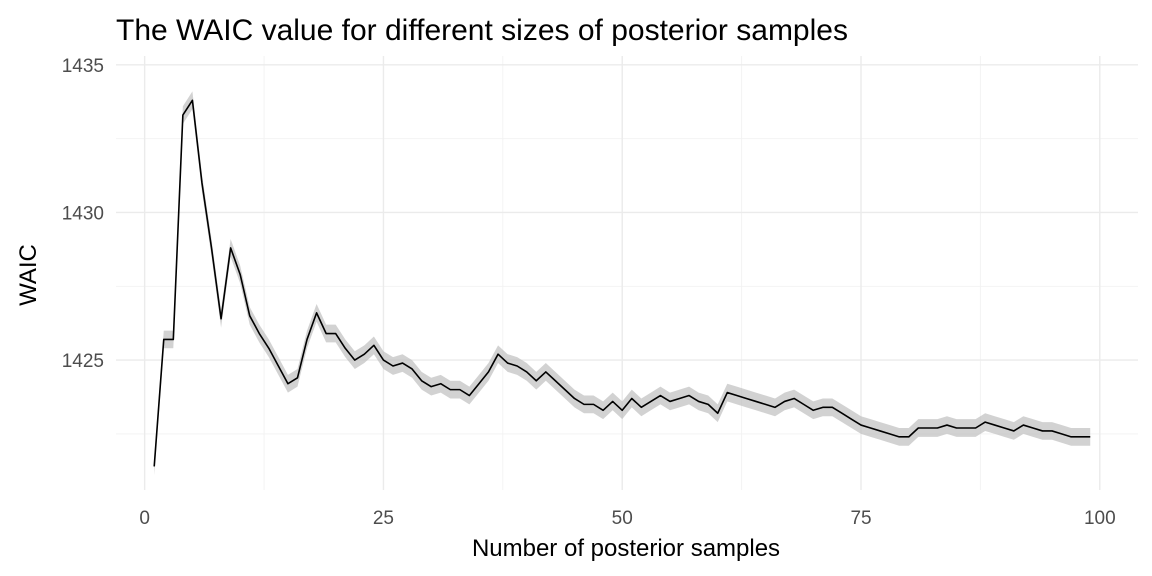  Describe the element at coordinates (622, 518) in the screenshot. I see `x-tick-label: 50` at that location.